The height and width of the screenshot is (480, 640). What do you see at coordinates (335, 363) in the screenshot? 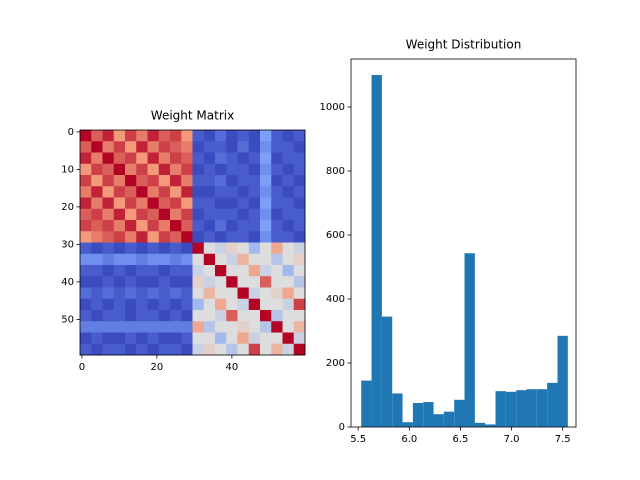
I see `y-tick-label: 200` at bounding box center [335, 363].